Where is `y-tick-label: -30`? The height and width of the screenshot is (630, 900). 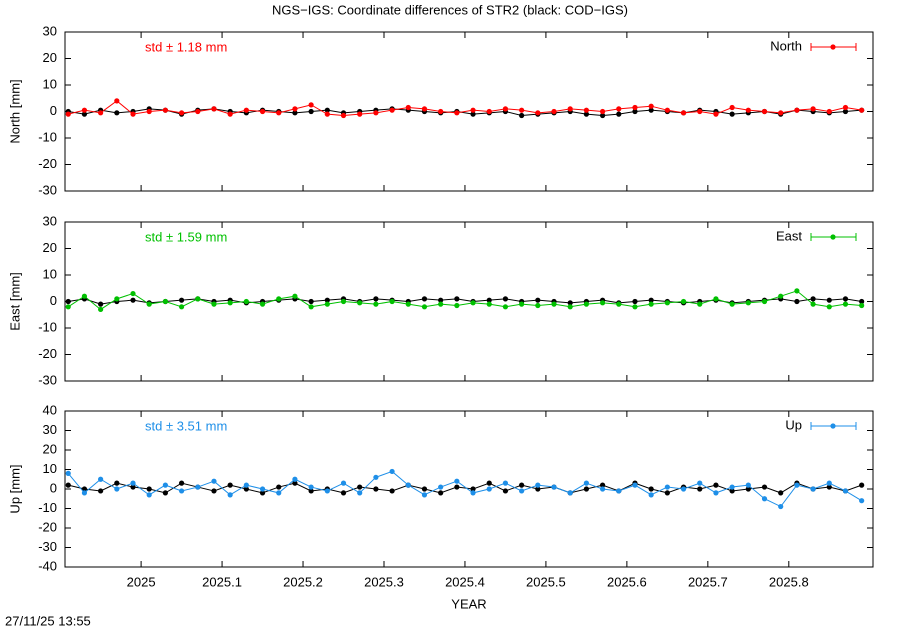
y-tick-label: -30 is located at coordinates (47, 546).